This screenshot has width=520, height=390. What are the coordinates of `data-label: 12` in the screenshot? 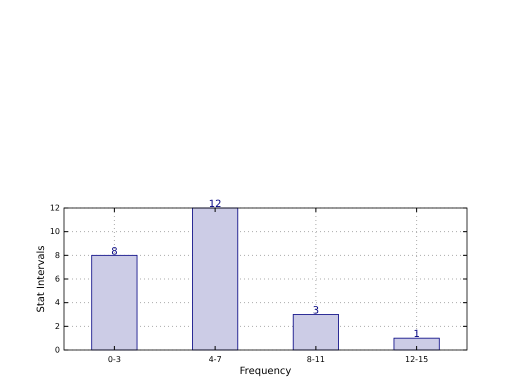 It's located at (215, 204).